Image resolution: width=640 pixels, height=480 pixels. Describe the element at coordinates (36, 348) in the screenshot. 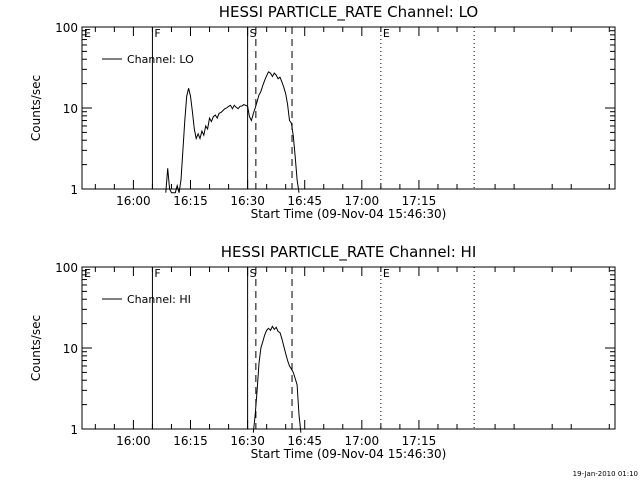

I see `panel2-y-axis-label: Counts/sec` at that location.